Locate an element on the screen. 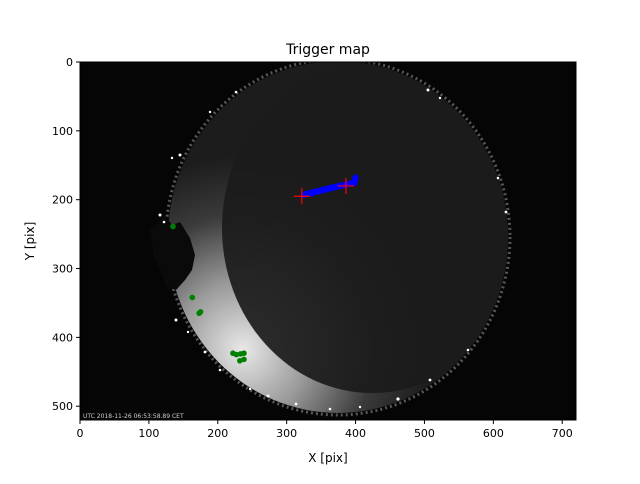  data-marks is located at coordinates (264, 269).